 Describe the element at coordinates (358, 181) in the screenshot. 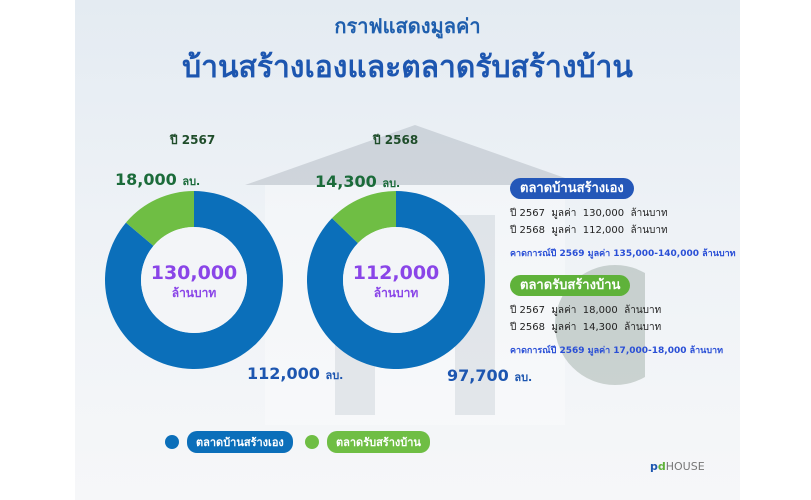

I see `chart2-green-label: 14,300 ลบ.` at that location.